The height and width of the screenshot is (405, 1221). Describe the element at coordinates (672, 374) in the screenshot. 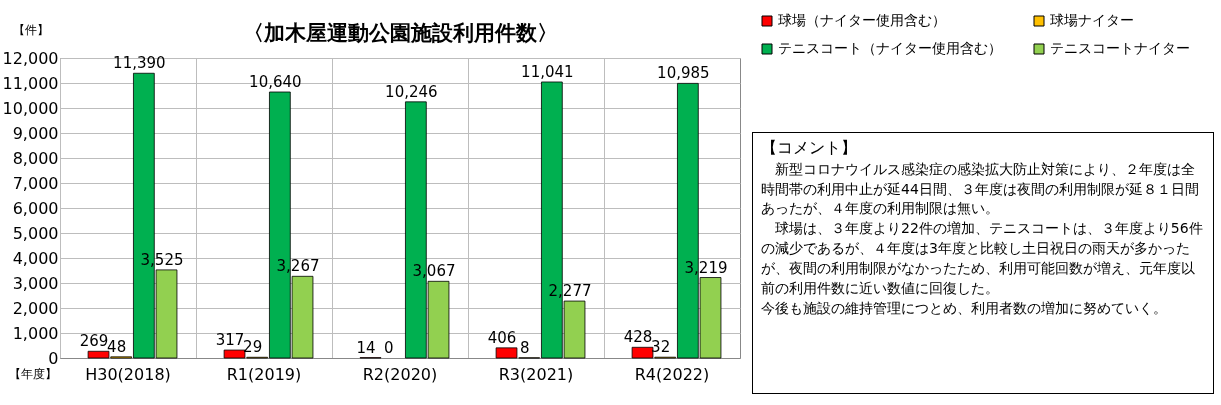

I see `x-tick-label: R4(2022)` at that location.